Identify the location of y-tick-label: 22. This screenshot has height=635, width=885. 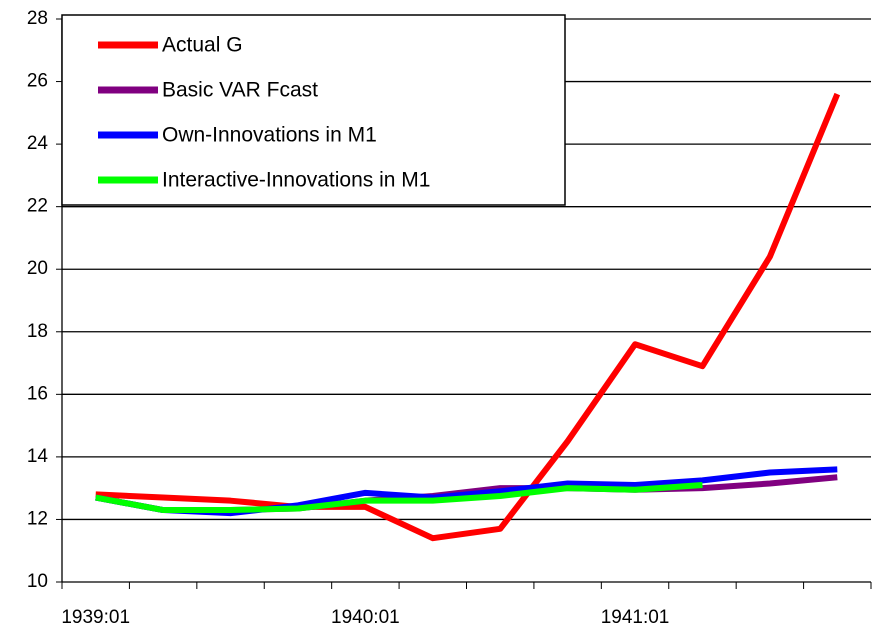
(37, 206).